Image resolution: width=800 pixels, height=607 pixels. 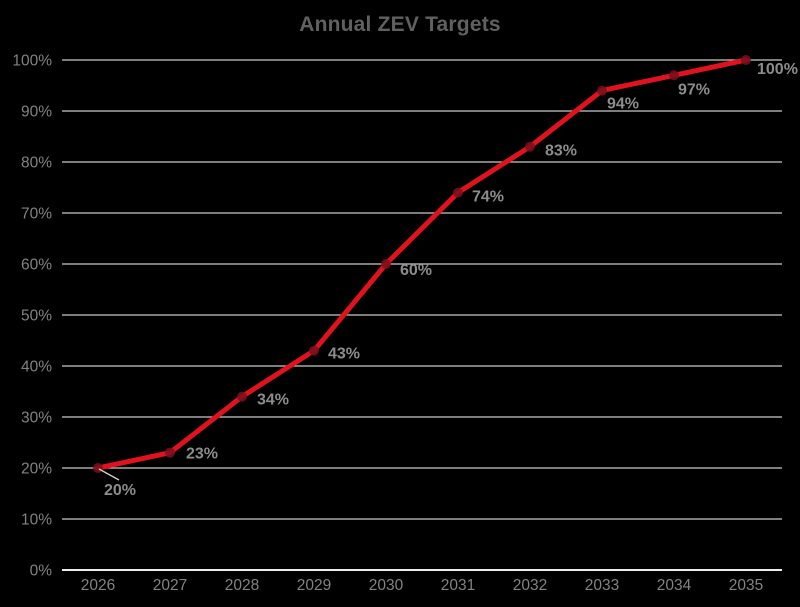 What do you see at coordinates (36, 265) in the screenshot?
I see `y-axis-tick-label: 60%` at bounding box center [36, 265].